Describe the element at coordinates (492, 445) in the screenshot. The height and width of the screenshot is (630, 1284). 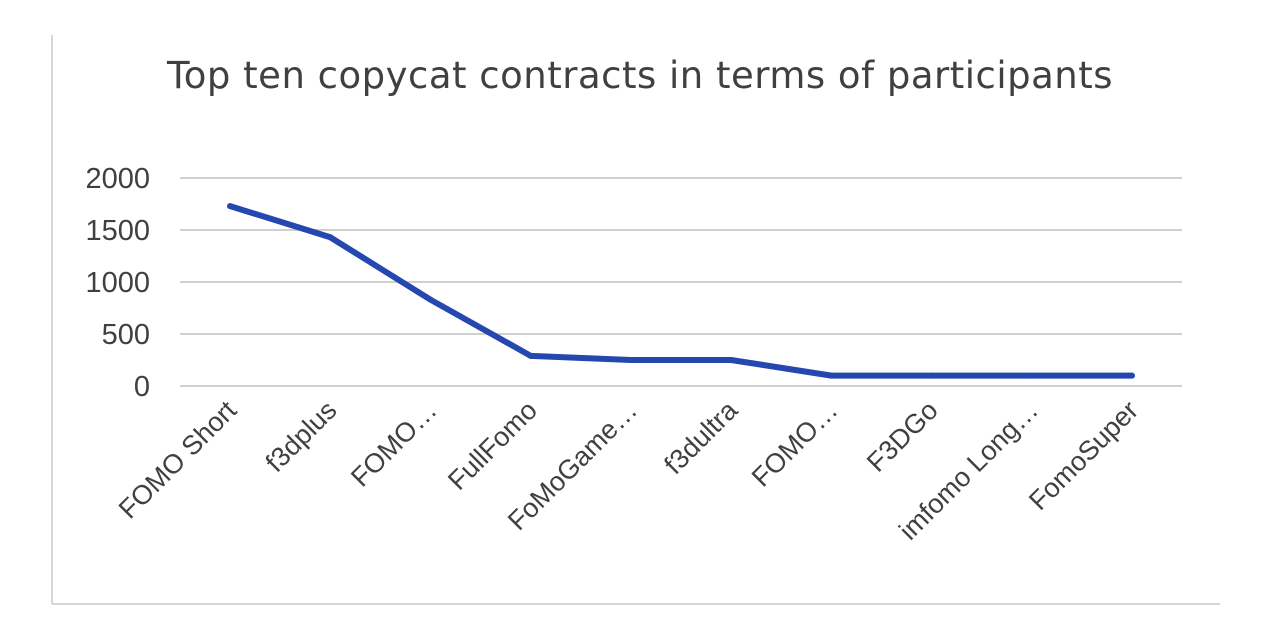
I see `x-tick-label: FullFomo` at that location.